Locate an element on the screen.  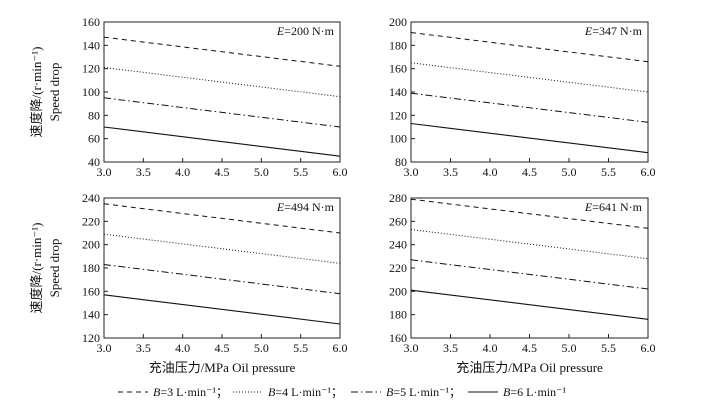
panel-annotation-1: E=200 N·m is located at coordinates (305, 31).